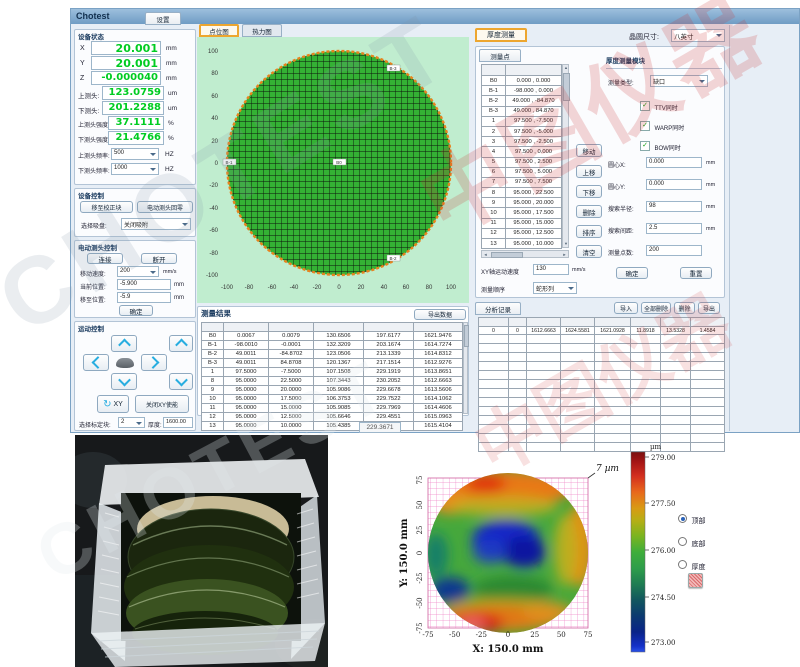 The height and width of the screenshot is (667, 800). What do you see at coordinates (564, 254) in the screenshot?
I see `scroll-right-icon: ►` at bounding box center [564, 254].